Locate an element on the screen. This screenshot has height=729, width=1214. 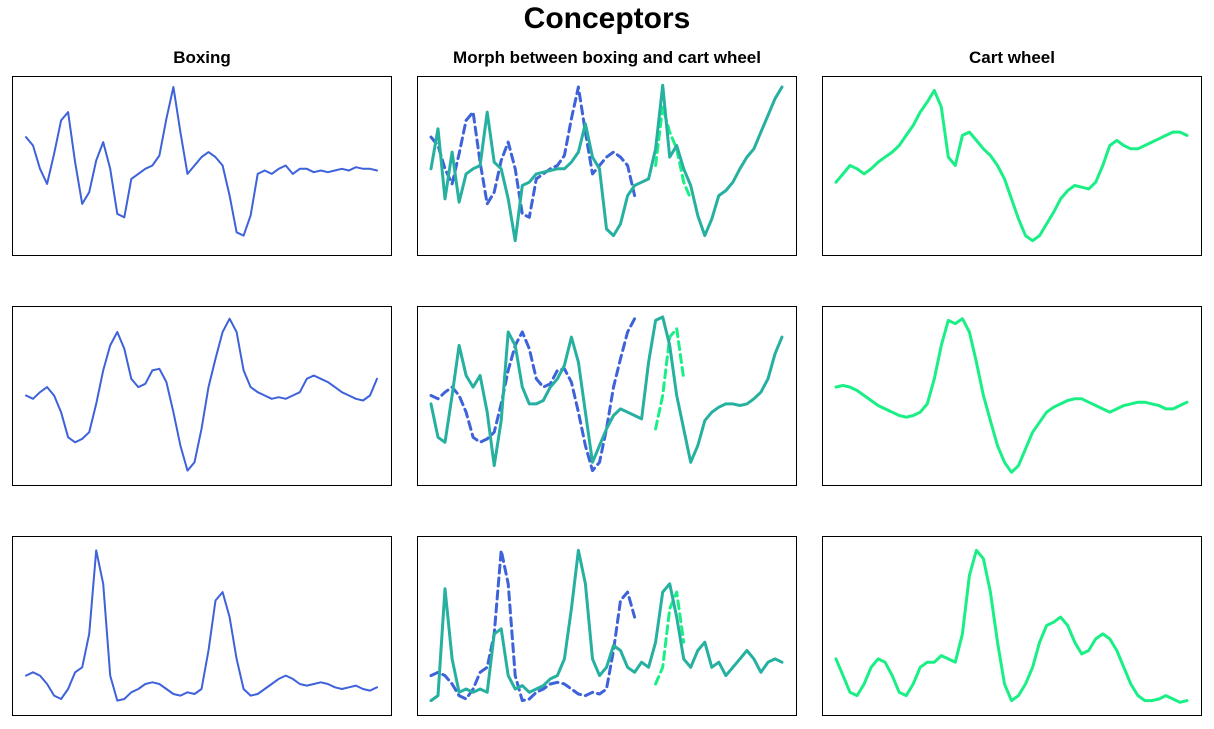
column-title-morph: Morph between boxing and cart wheel is located at coordinates (607, 57).